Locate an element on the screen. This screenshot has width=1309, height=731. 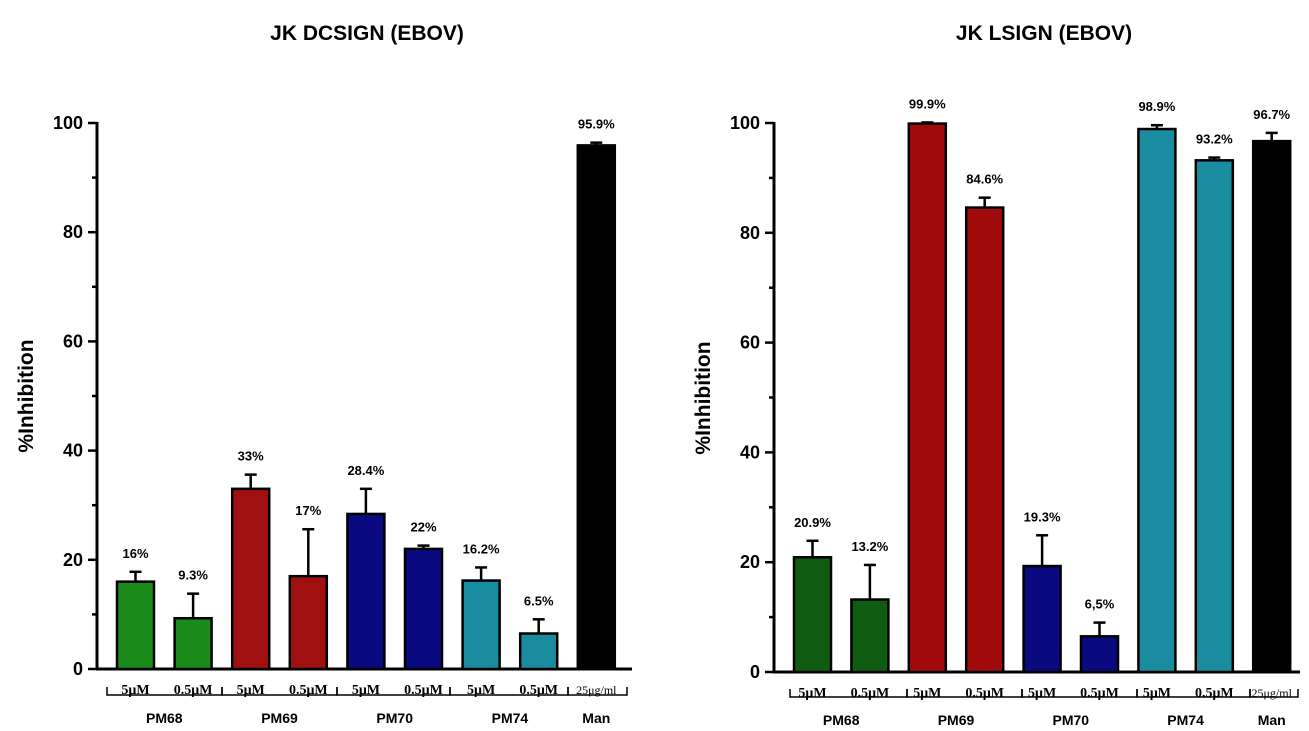
chart-title: JK DCSIGN (EBOV) is located at coordinates (367, 33).